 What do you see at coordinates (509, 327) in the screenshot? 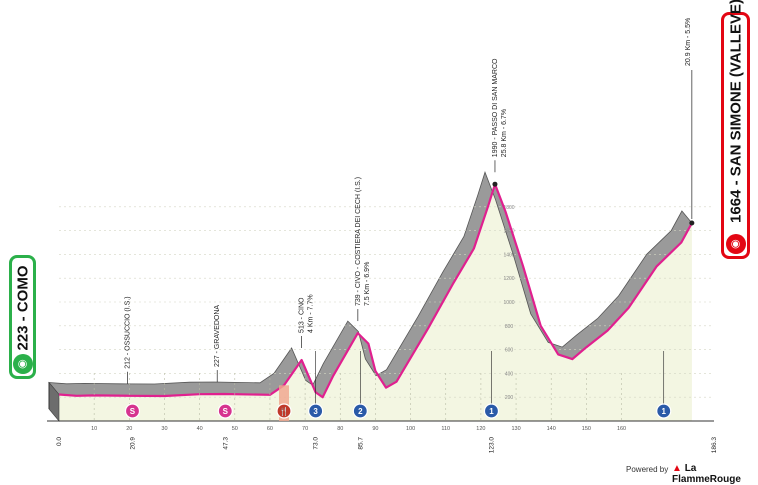
I see `y-tick-label: 800` at bounding box center [509, 327].